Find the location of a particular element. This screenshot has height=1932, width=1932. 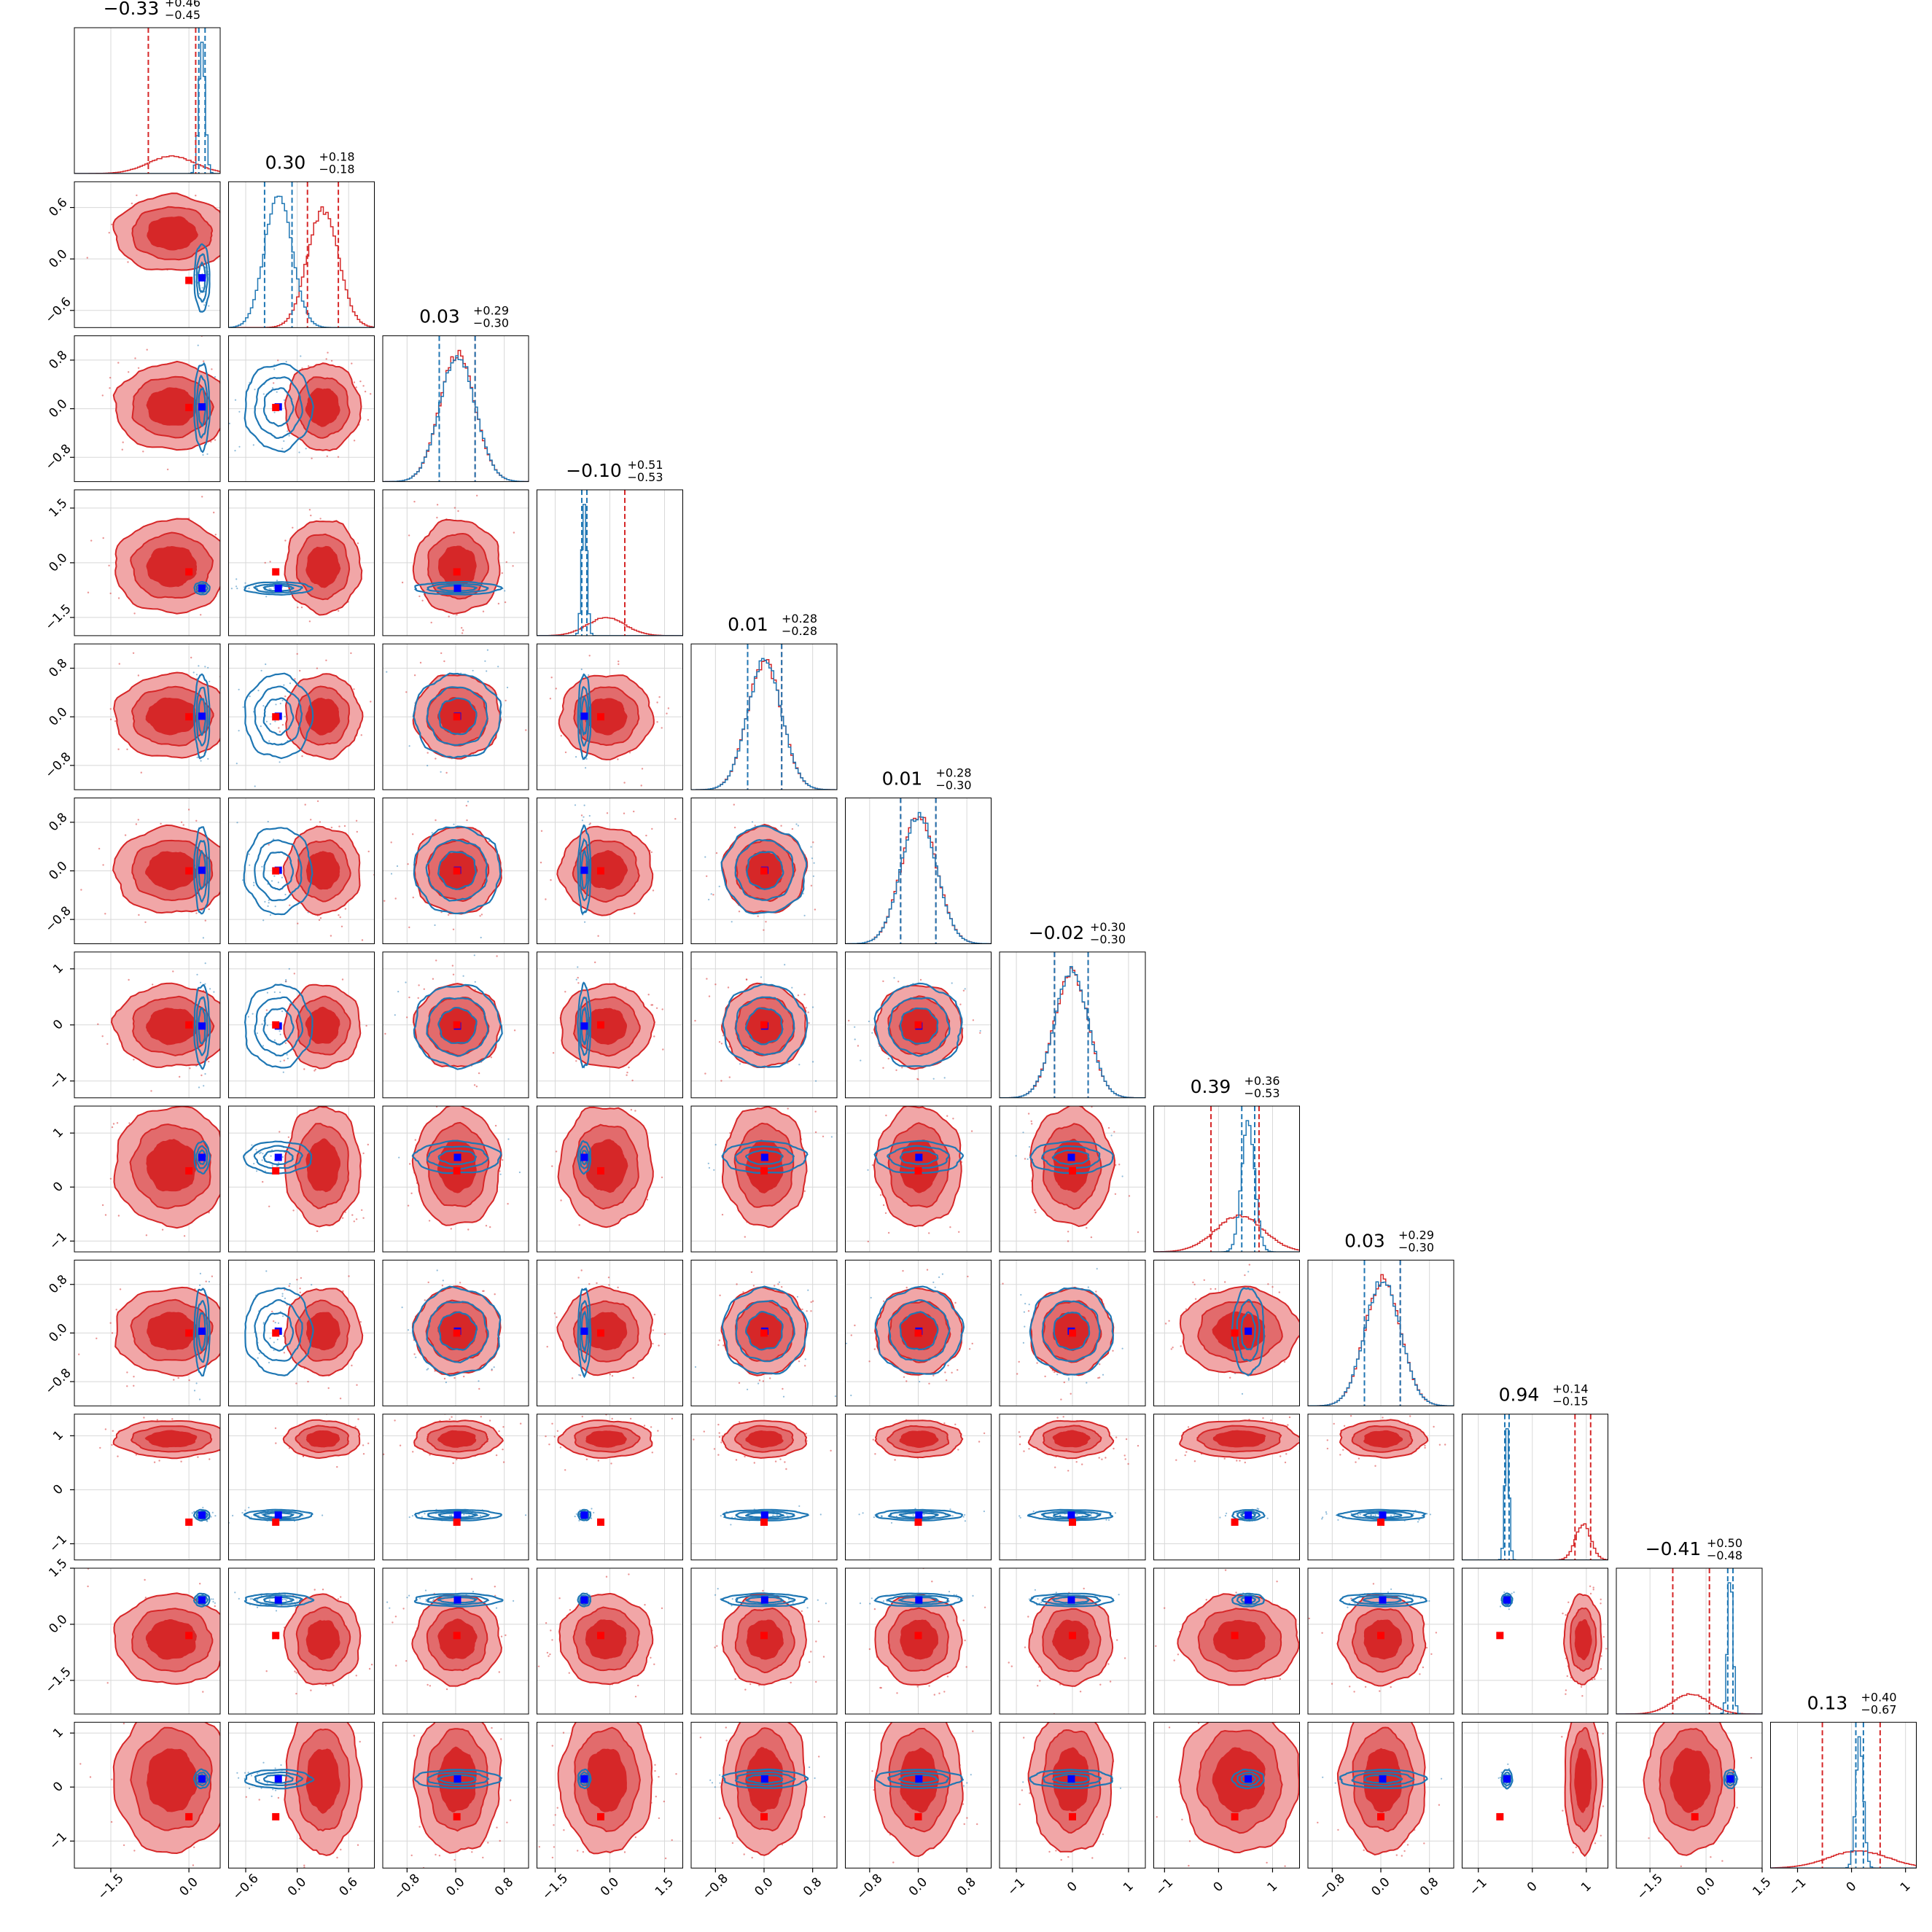

panel-title: 0.03 is located at coordinates (439, 316).